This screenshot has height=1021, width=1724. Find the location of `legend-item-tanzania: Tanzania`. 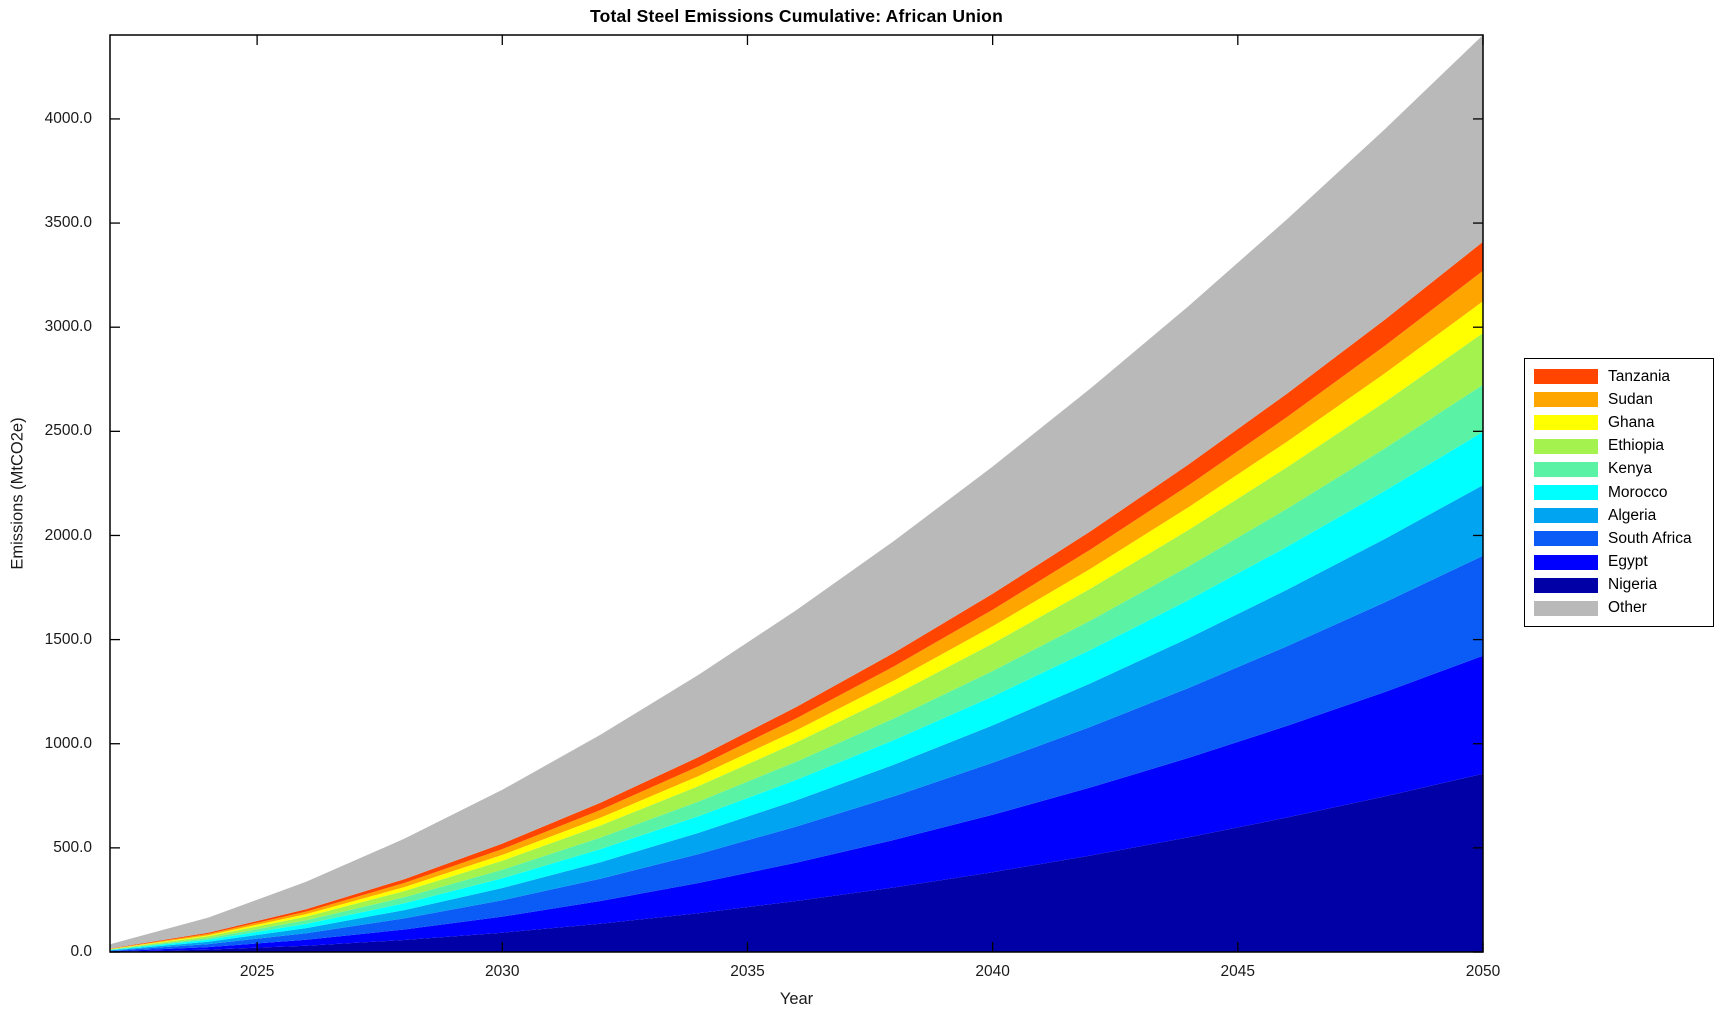

legend-item-tanzania: Tanzania is located at coordinates (1623, 376).